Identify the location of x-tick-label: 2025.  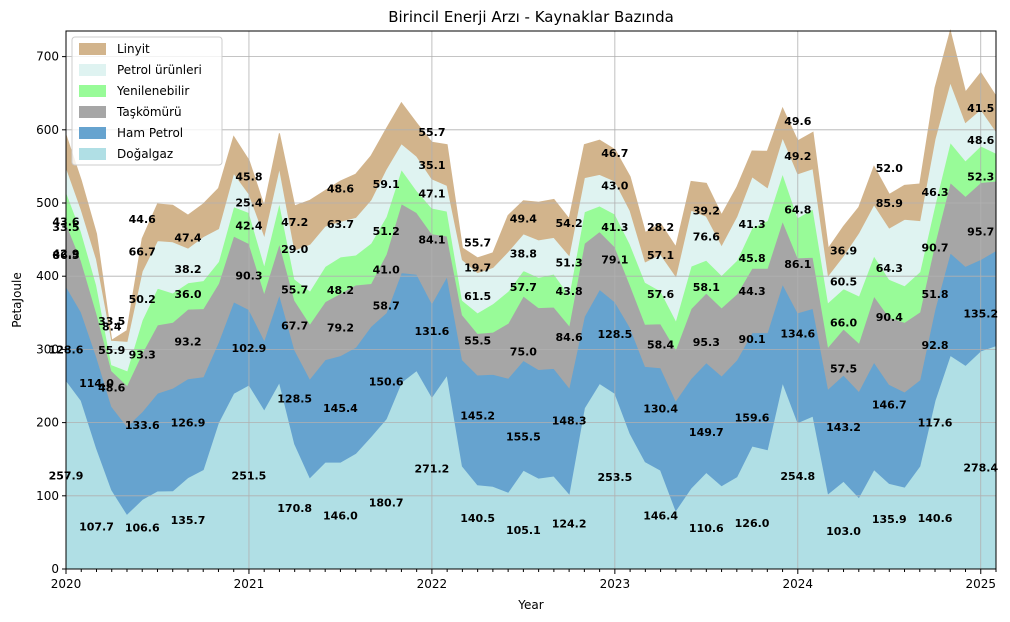
(980, 584).